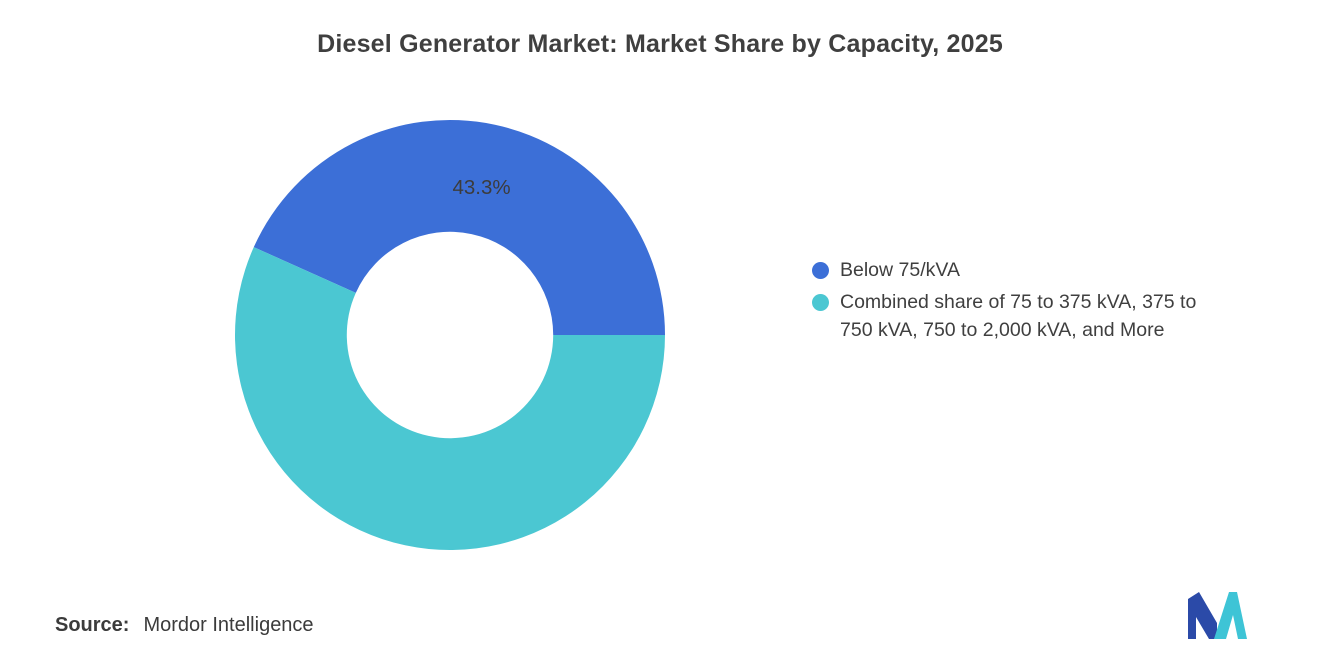 This screenshot has height=665, width=1320. Describe the element at coordinates (92, 625) in the screenshot. I see `source-label: Source:` at that location.